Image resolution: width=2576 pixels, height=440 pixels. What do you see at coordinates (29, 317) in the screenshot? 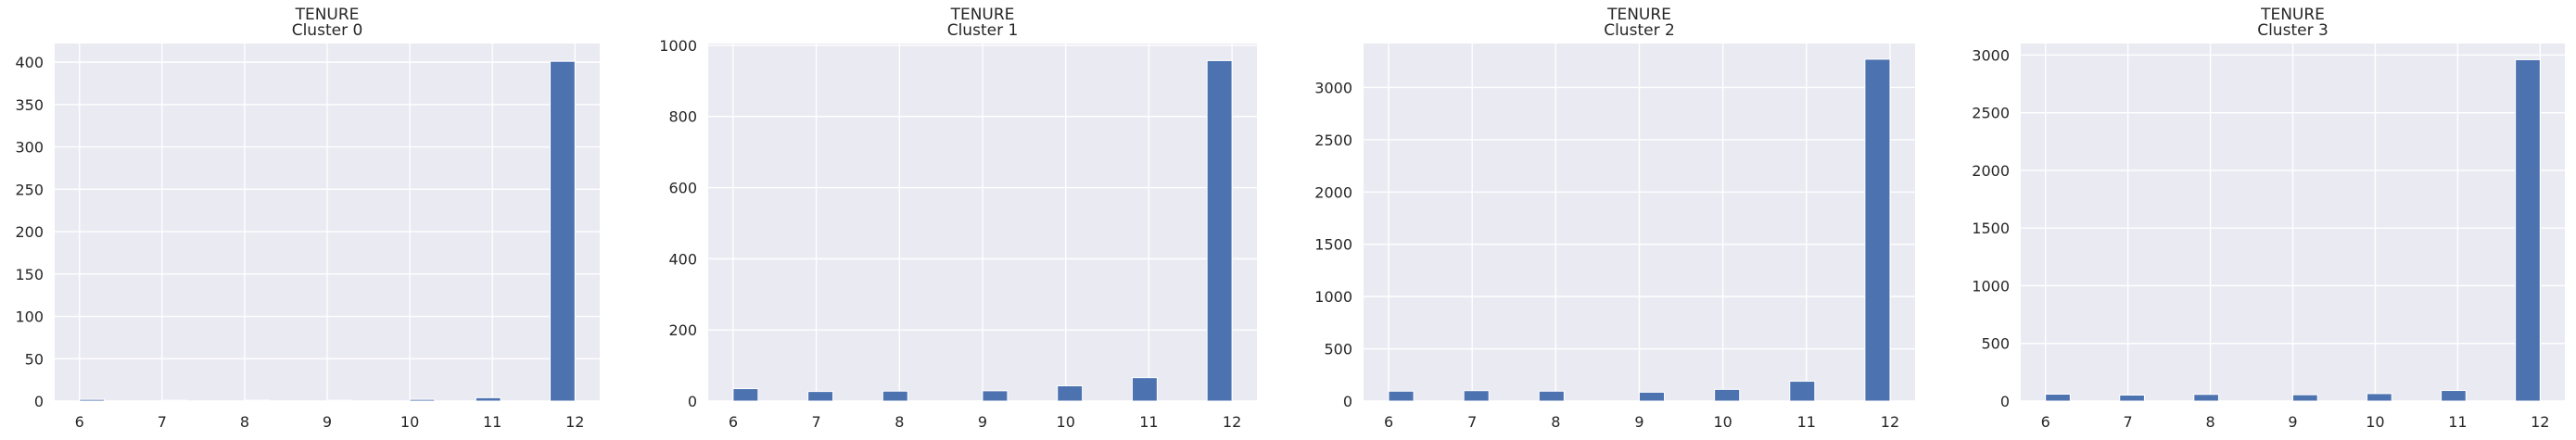
I see `y-tick-label: 100` at bounding box center [29, 317].